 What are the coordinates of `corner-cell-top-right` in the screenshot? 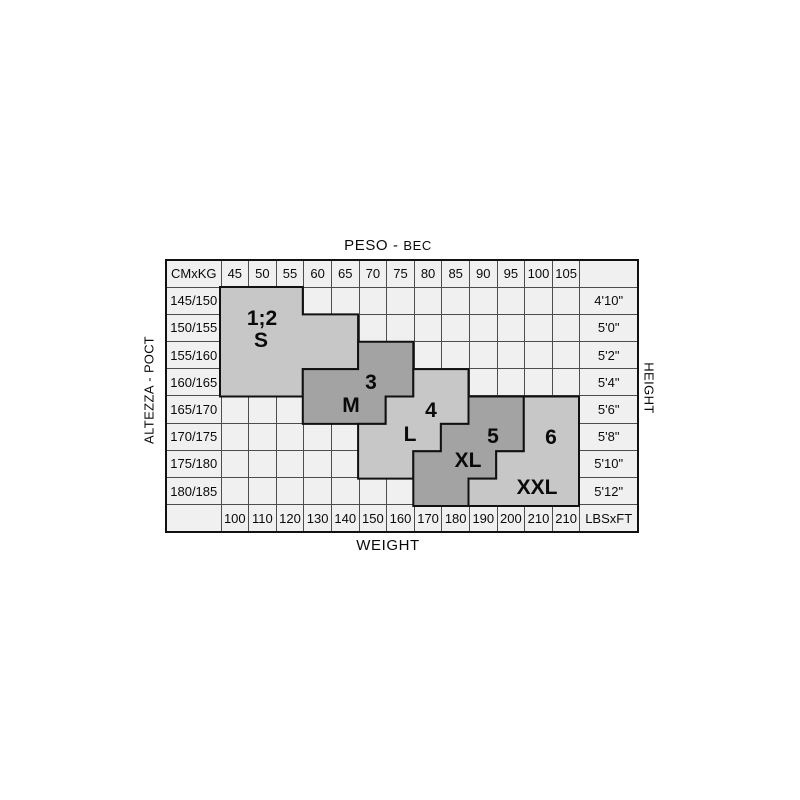 It's located at (609, 273).